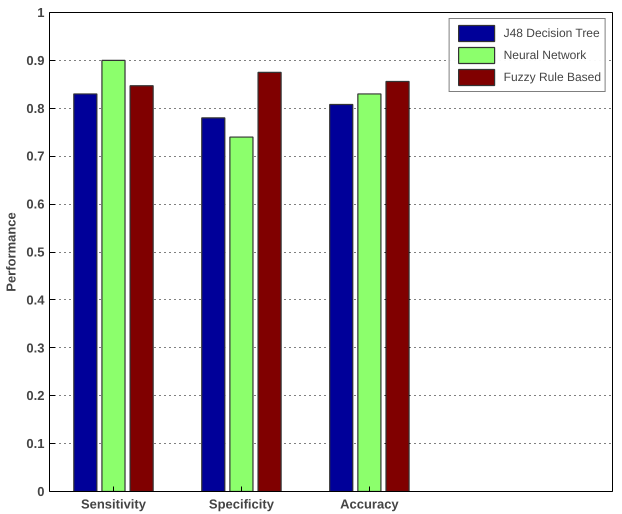  Describe the element at coordinates (545, 55) in the screenshot. I see `legend-label: Neural Network` at that location.